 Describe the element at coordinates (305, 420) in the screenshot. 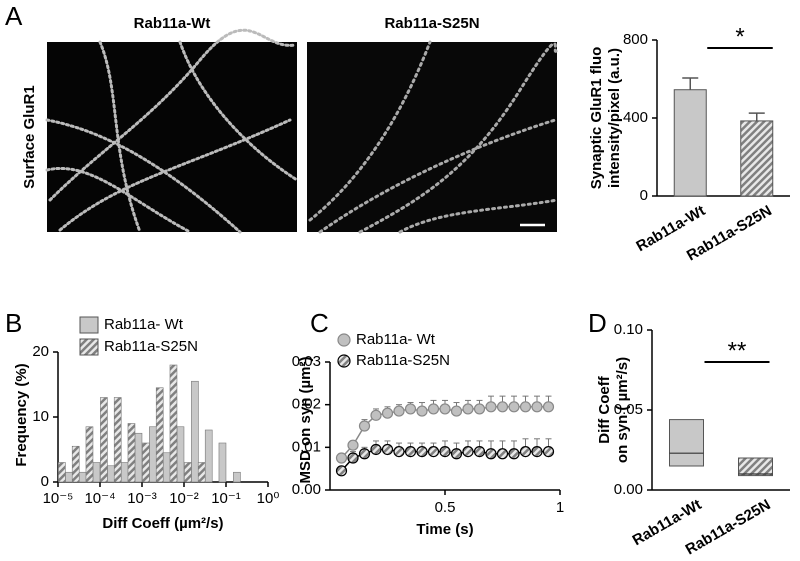

I see `y-axis-label: MSD on syn (µm²)` at that location.